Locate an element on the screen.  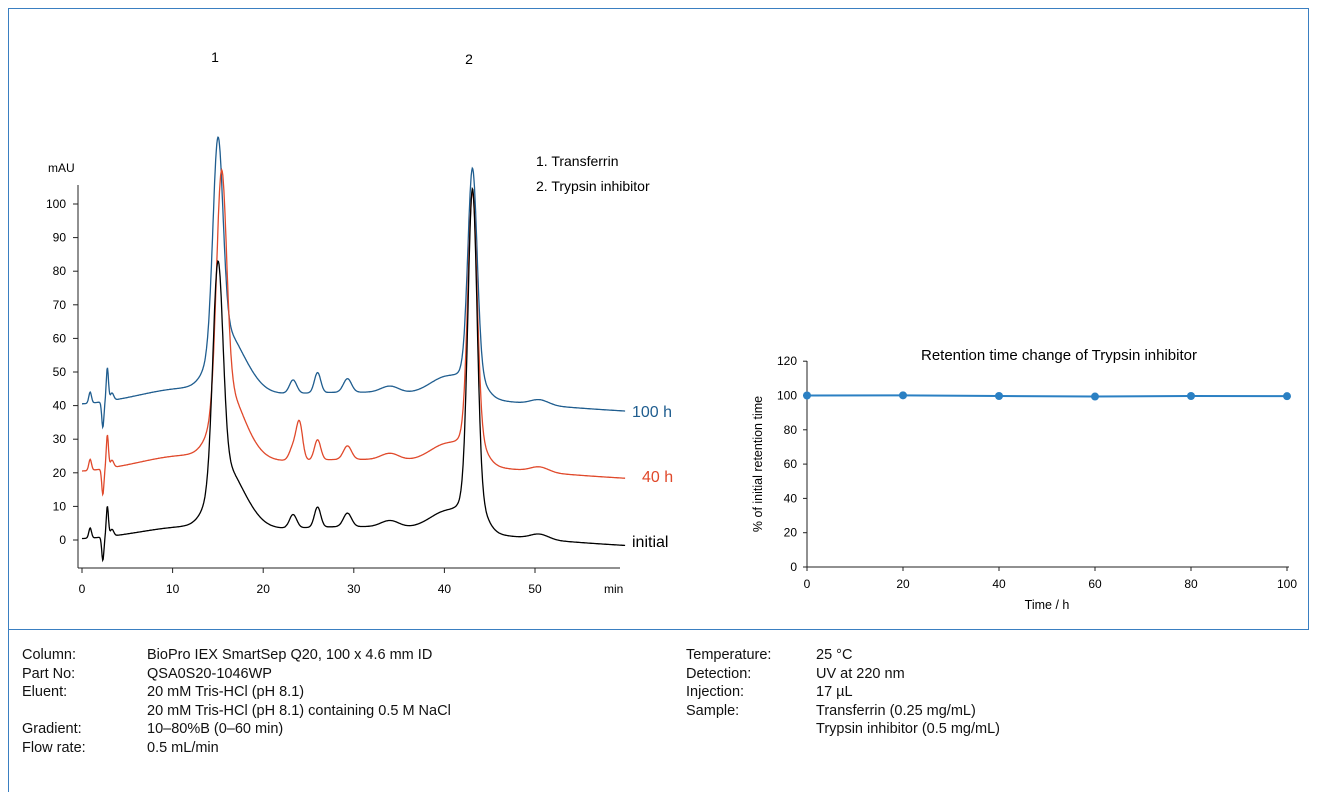
x-tick-label: 50 is located at coordinates (535, 589).